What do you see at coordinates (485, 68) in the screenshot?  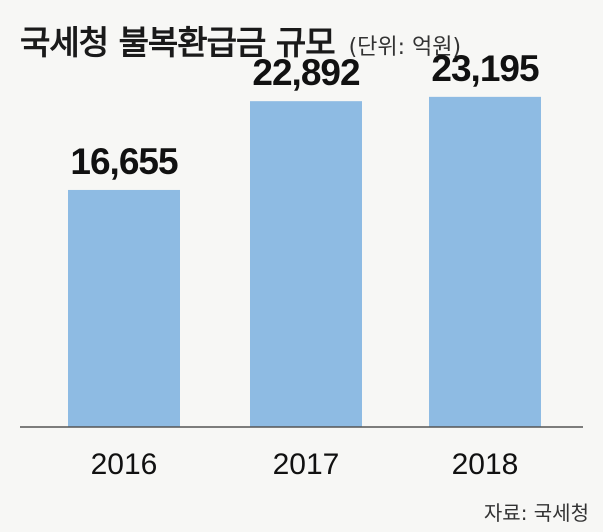 I see `value-label-2018: 23,195` at bounding box center [485, 68].